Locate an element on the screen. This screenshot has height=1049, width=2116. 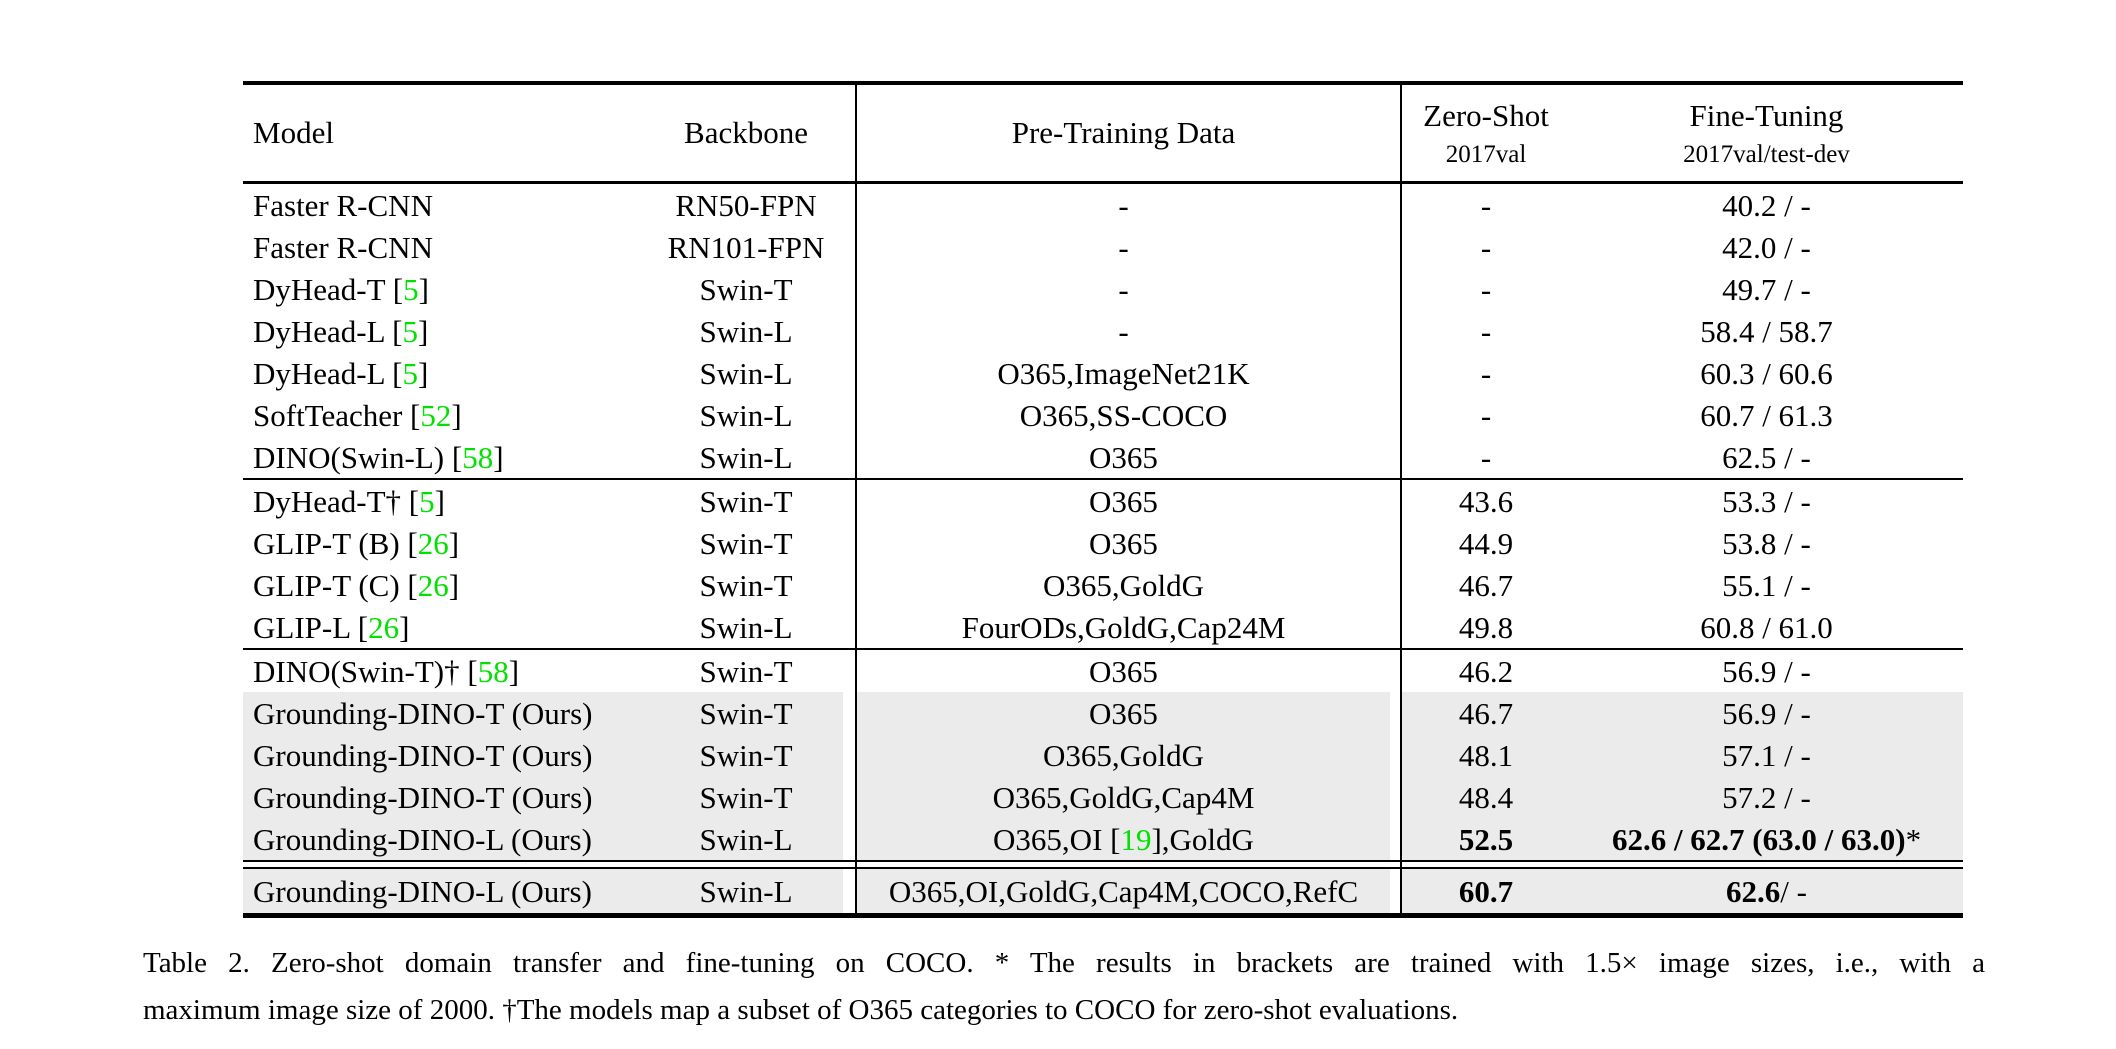
finetune-value: 58.4 / 58.7 is located at coordinates (1766, 331).